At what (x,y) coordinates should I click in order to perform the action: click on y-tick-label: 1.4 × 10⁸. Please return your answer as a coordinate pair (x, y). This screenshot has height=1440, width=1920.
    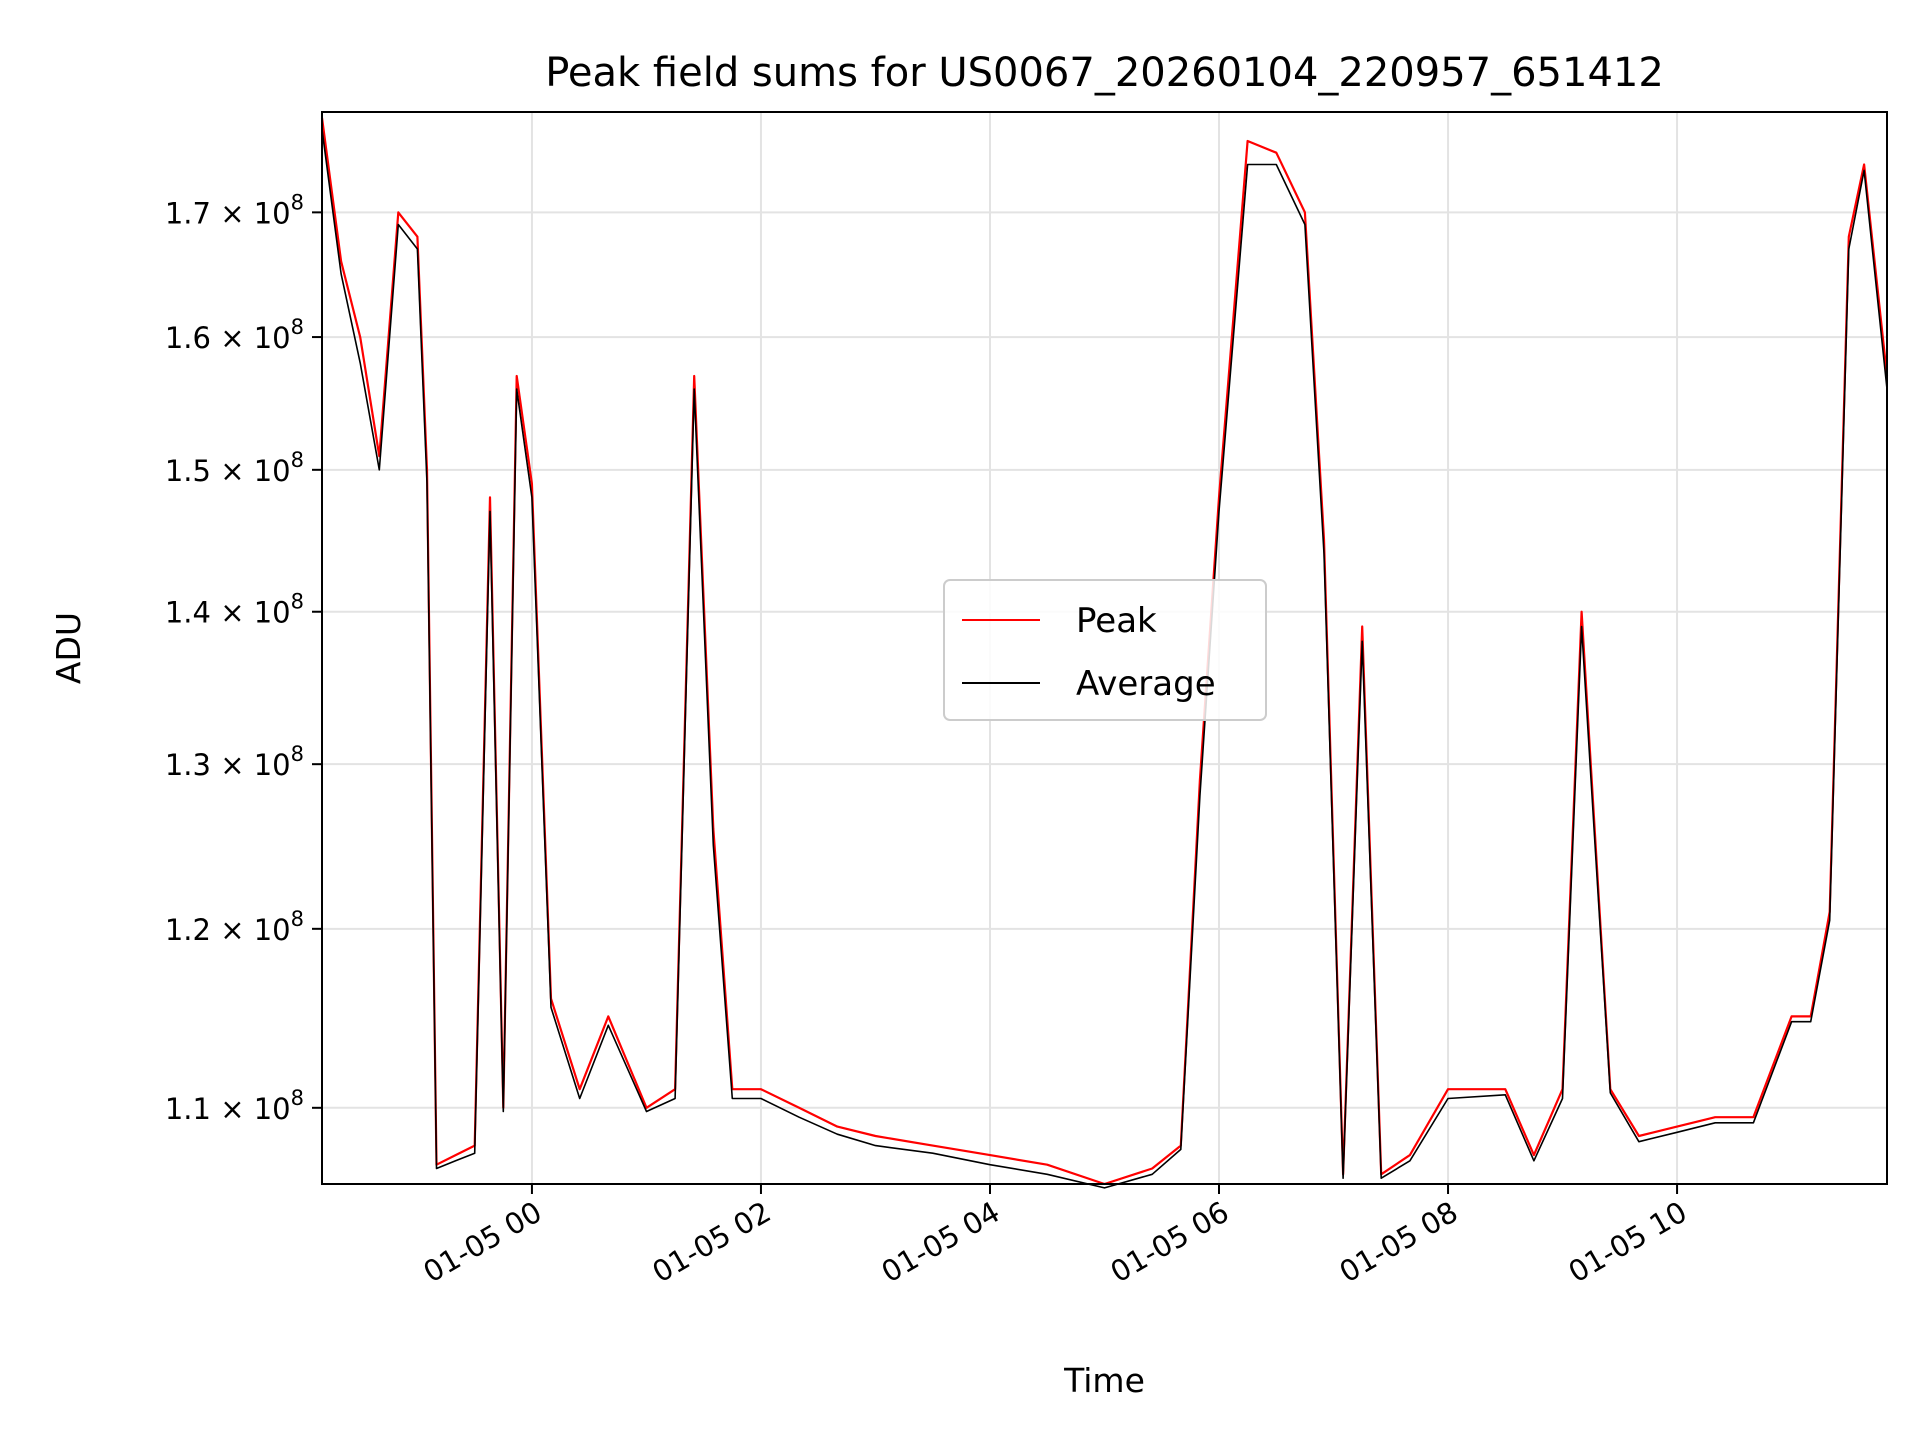
    Looking at the image, I should click on (234, 610).